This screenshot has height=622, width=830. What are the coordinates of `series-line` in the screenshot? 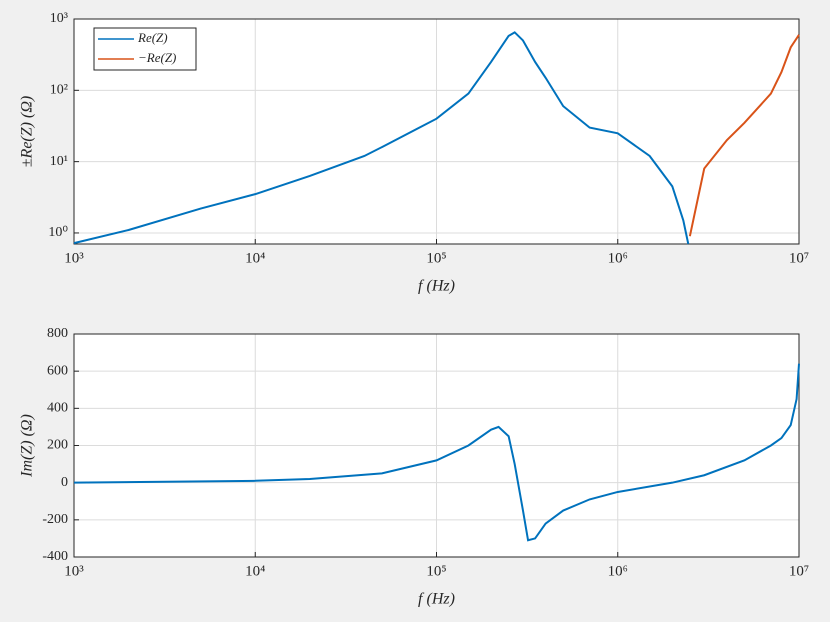 It's located at (744, 135).